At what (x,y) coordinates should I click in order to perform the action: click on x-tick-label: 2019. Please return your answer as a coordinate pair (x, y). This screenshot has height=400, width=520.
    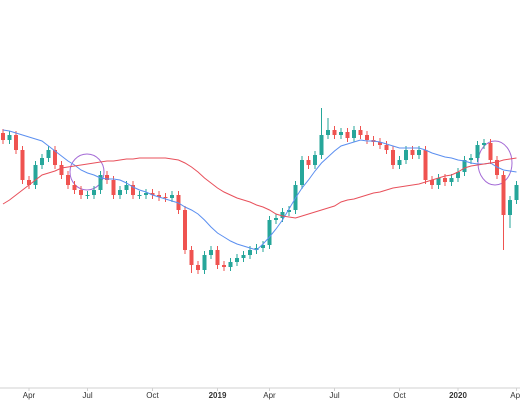
    Looking at the image, I should click on (218, 395).